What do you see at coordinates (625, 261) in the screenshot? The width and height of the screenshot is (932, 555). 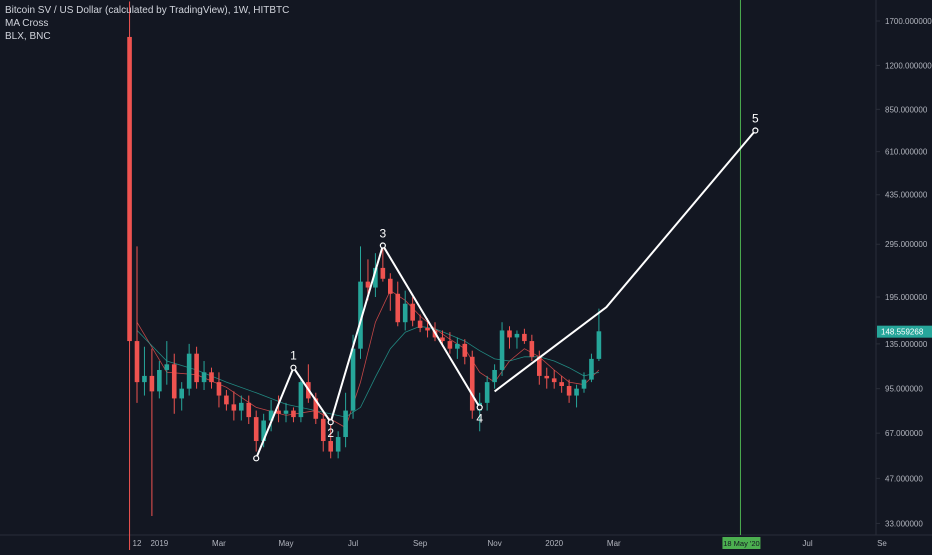 I see `wave-target-path` at bounding box center [625, 261].